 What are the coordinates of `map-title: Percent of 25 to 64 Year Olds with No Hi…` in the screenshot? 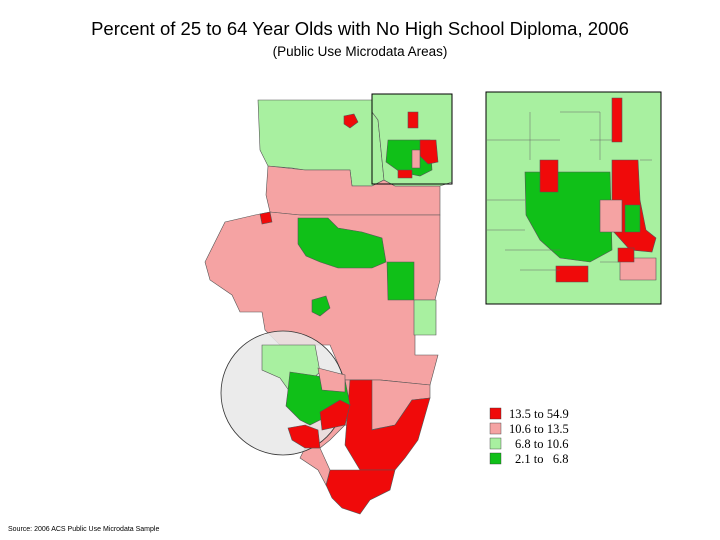 It's located at (360, 28).